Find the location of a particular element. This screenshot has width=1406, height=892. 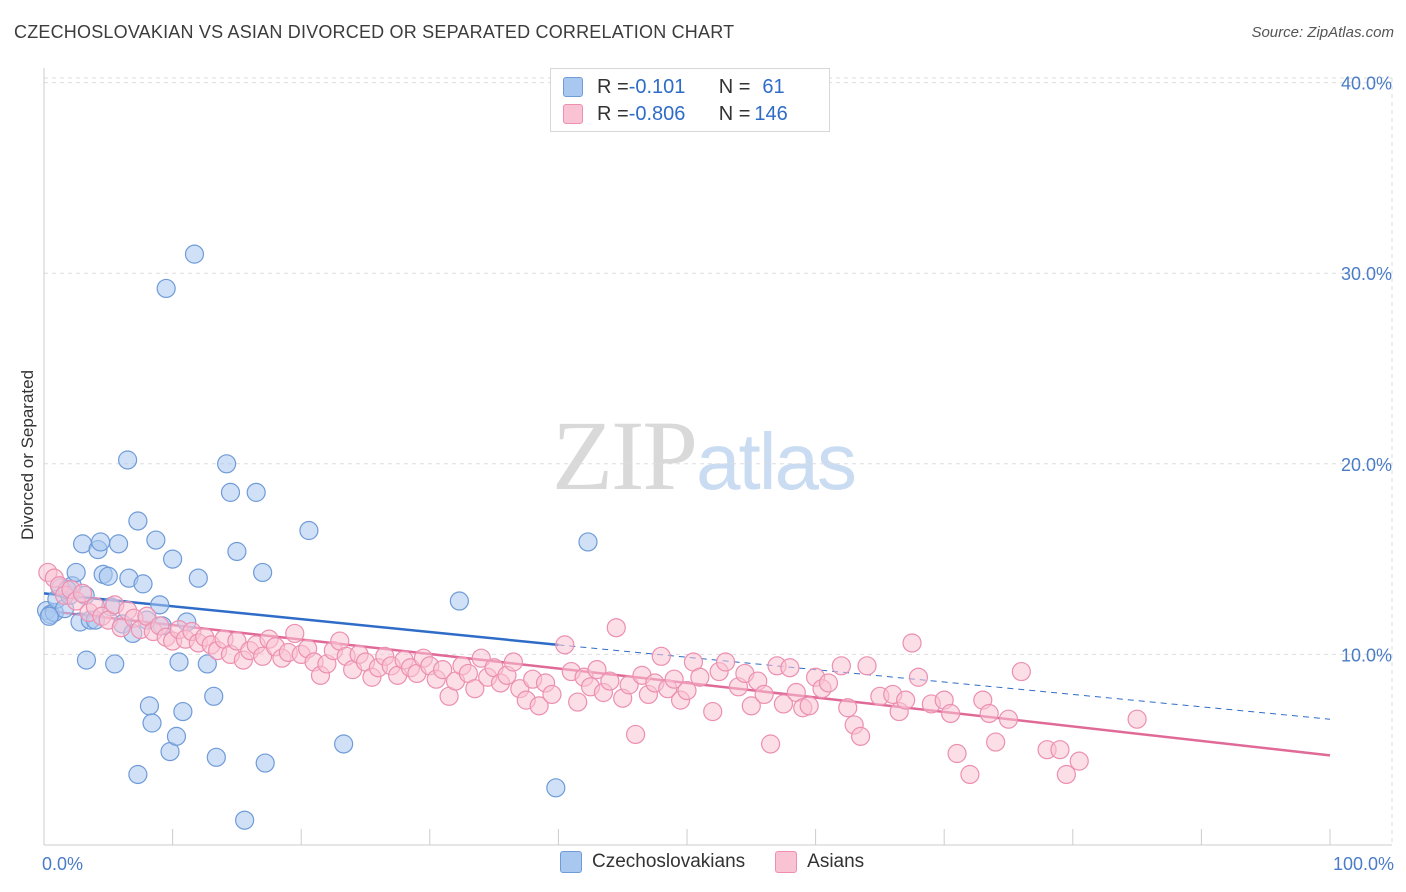

y-tick-label: 20.0% is located at coordinates (1366, 465).